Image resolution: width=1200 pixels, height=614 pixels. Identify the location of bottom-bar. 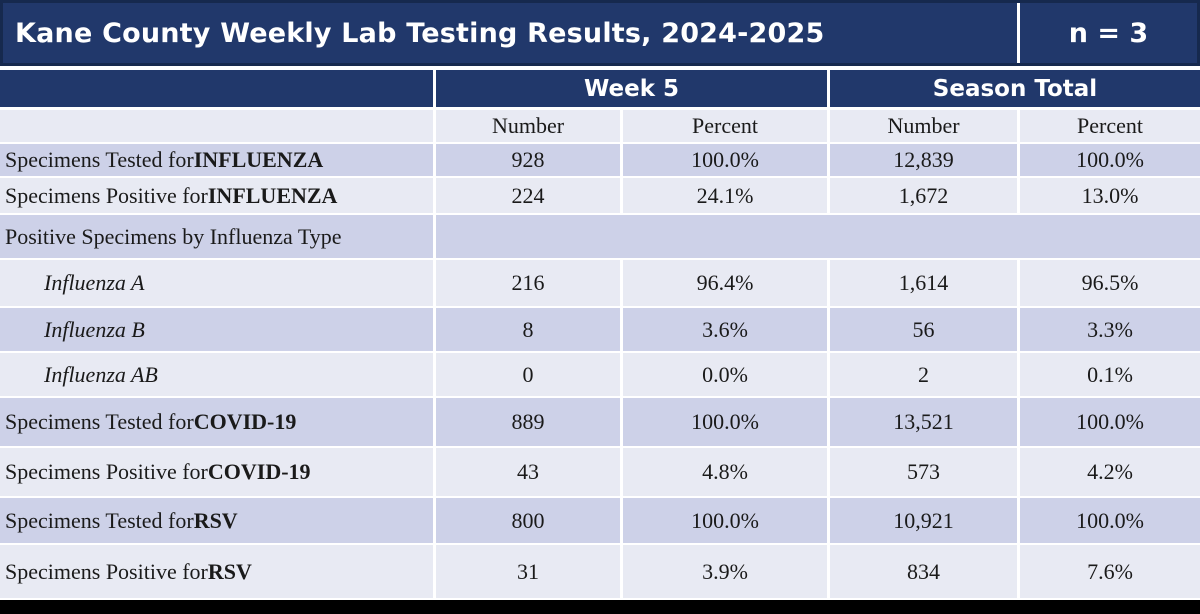
(600, 607).